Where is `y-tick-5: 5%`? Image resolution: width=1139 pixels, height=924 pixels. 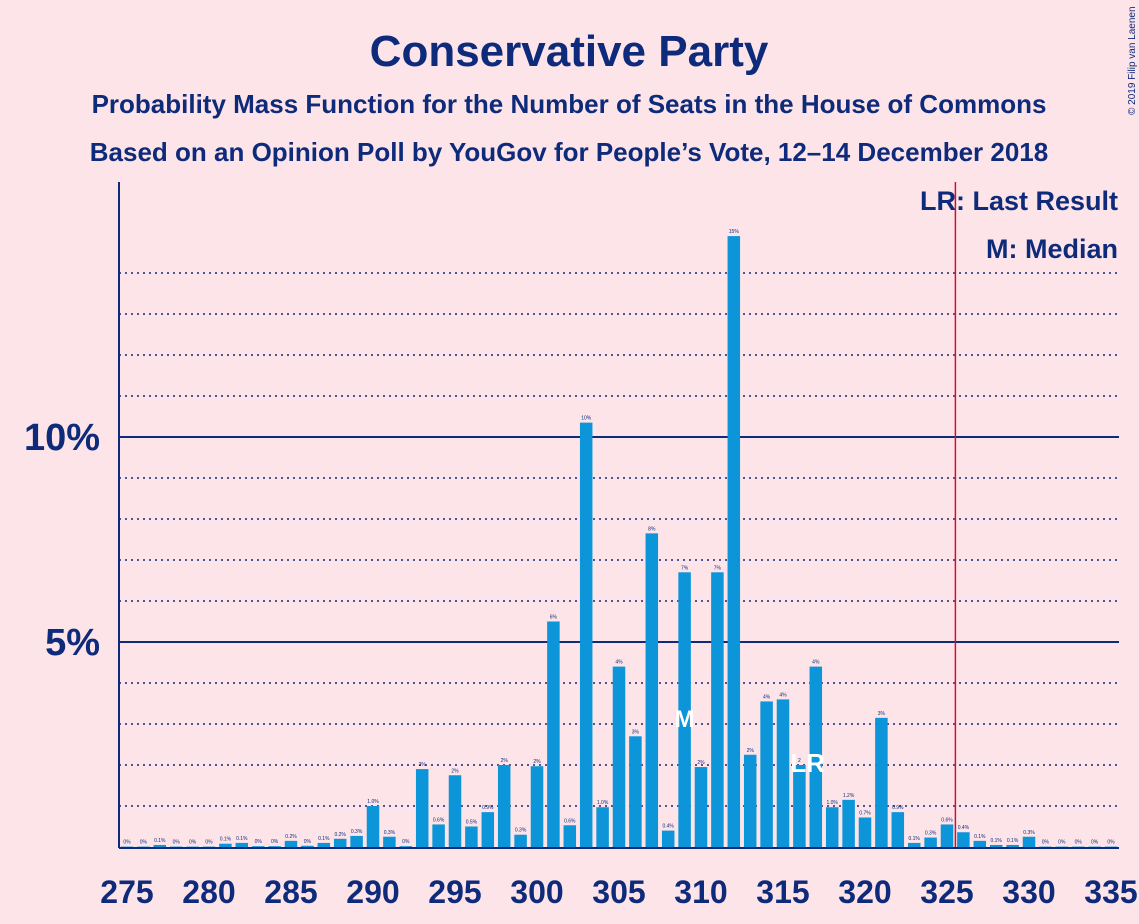 y-tick-5: 5% is located at coordinates (72, 643).